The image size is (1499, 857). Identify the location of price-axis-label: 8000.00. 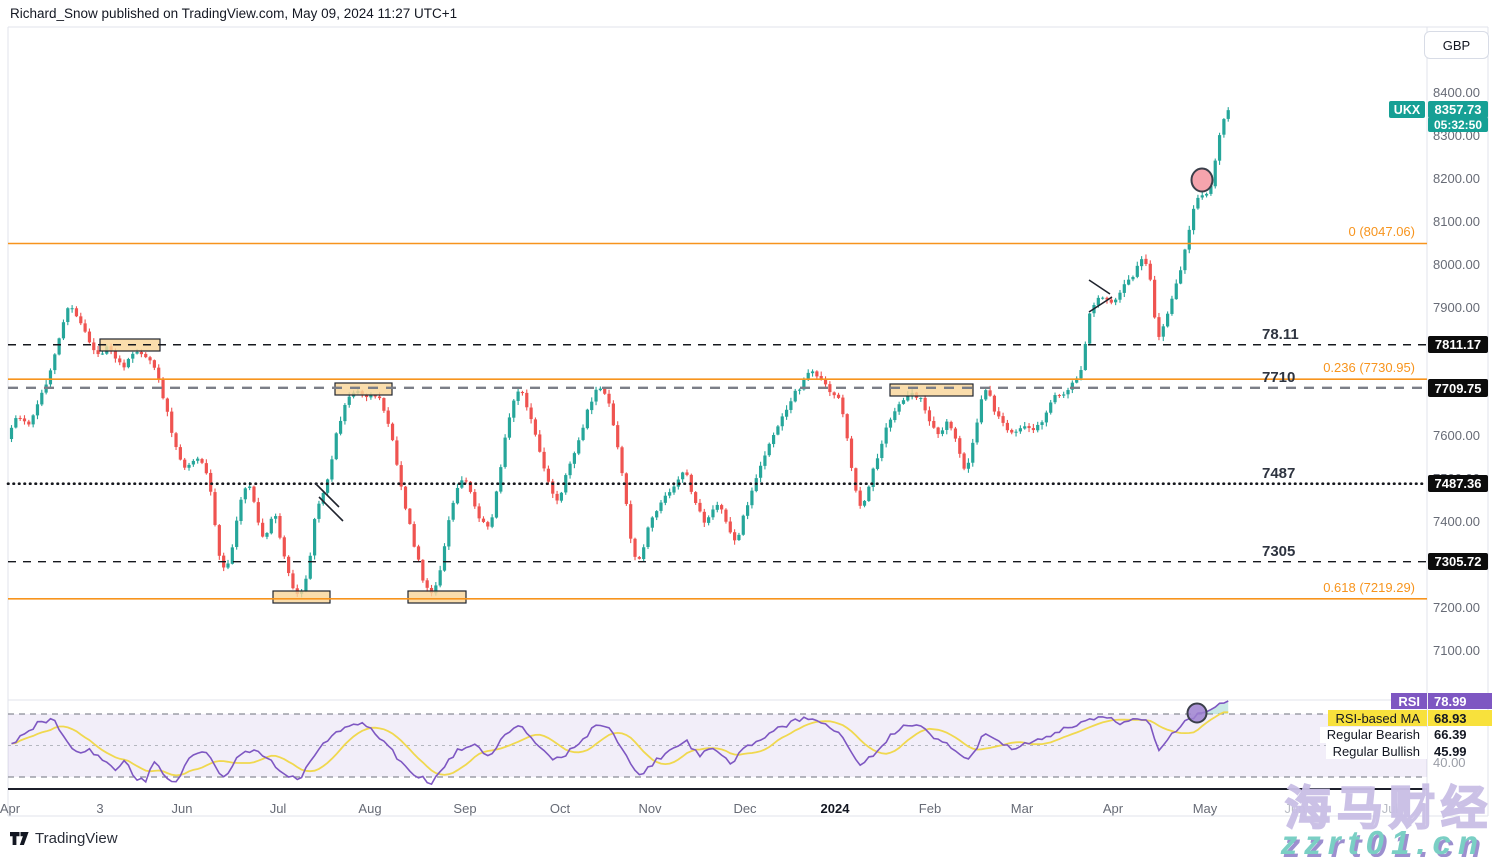
(1456, 264).